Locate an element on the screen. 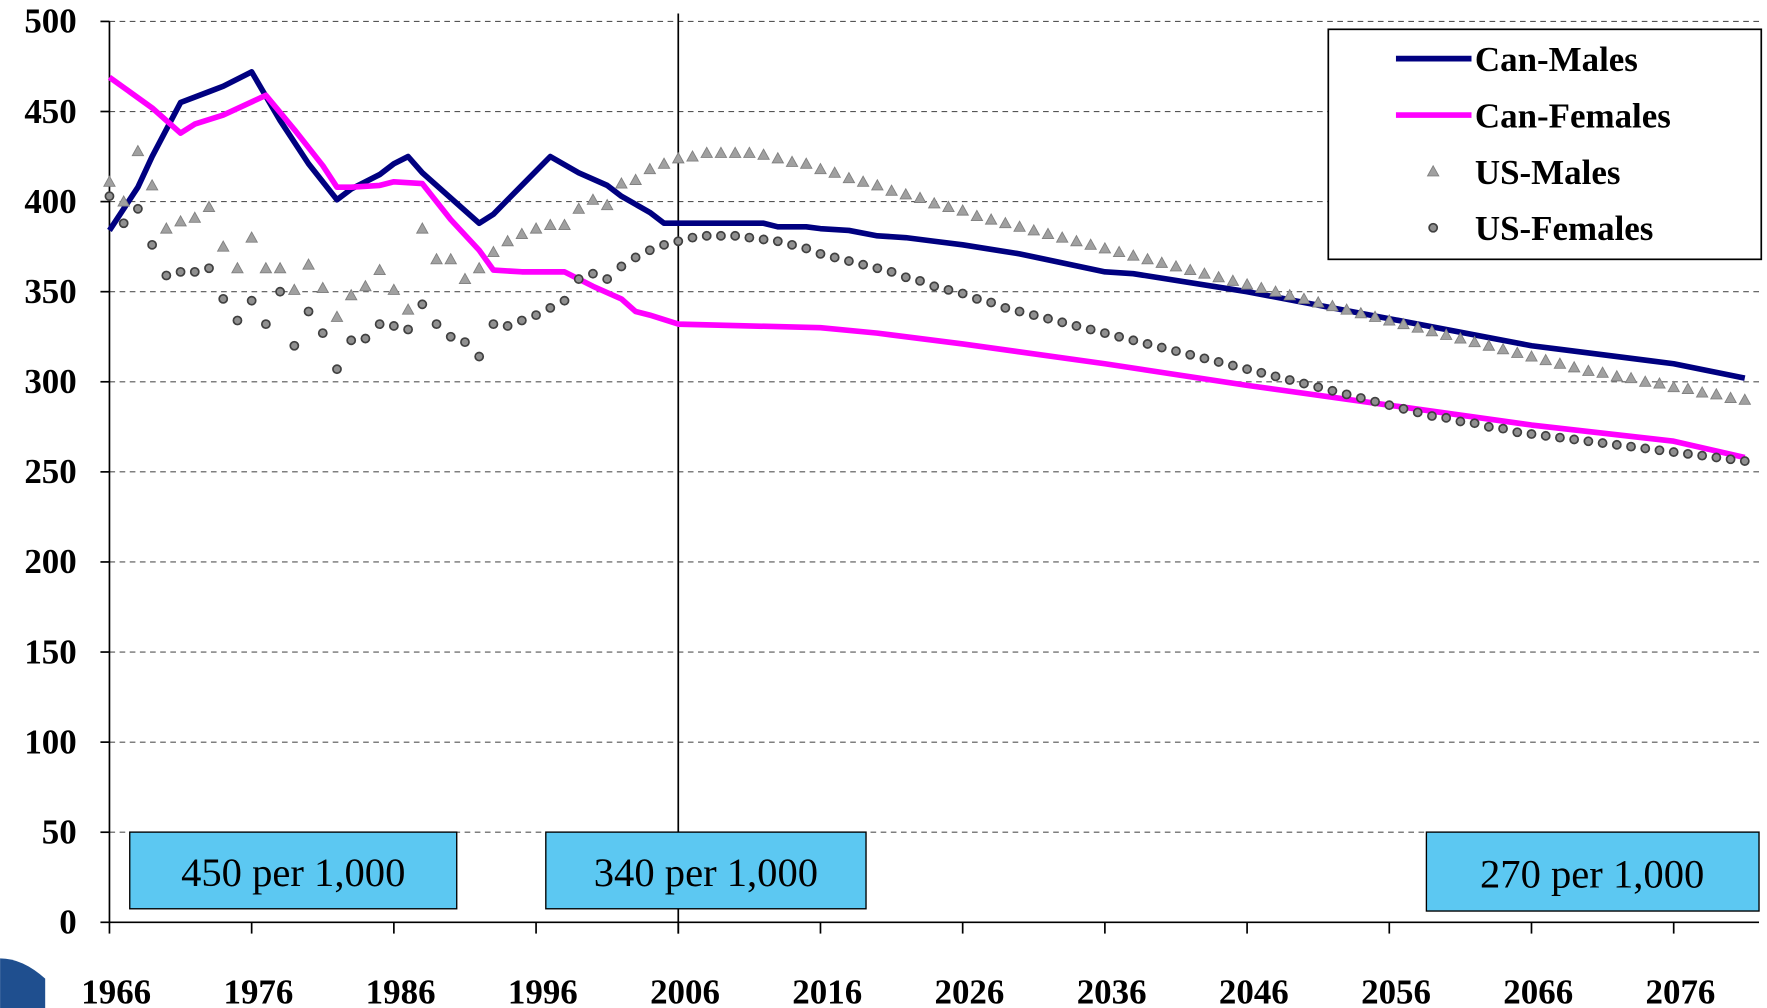 The height and width of the screenshot is (1008, 1767). x-tick-label: 1976 is located at coordinates (258, 990).